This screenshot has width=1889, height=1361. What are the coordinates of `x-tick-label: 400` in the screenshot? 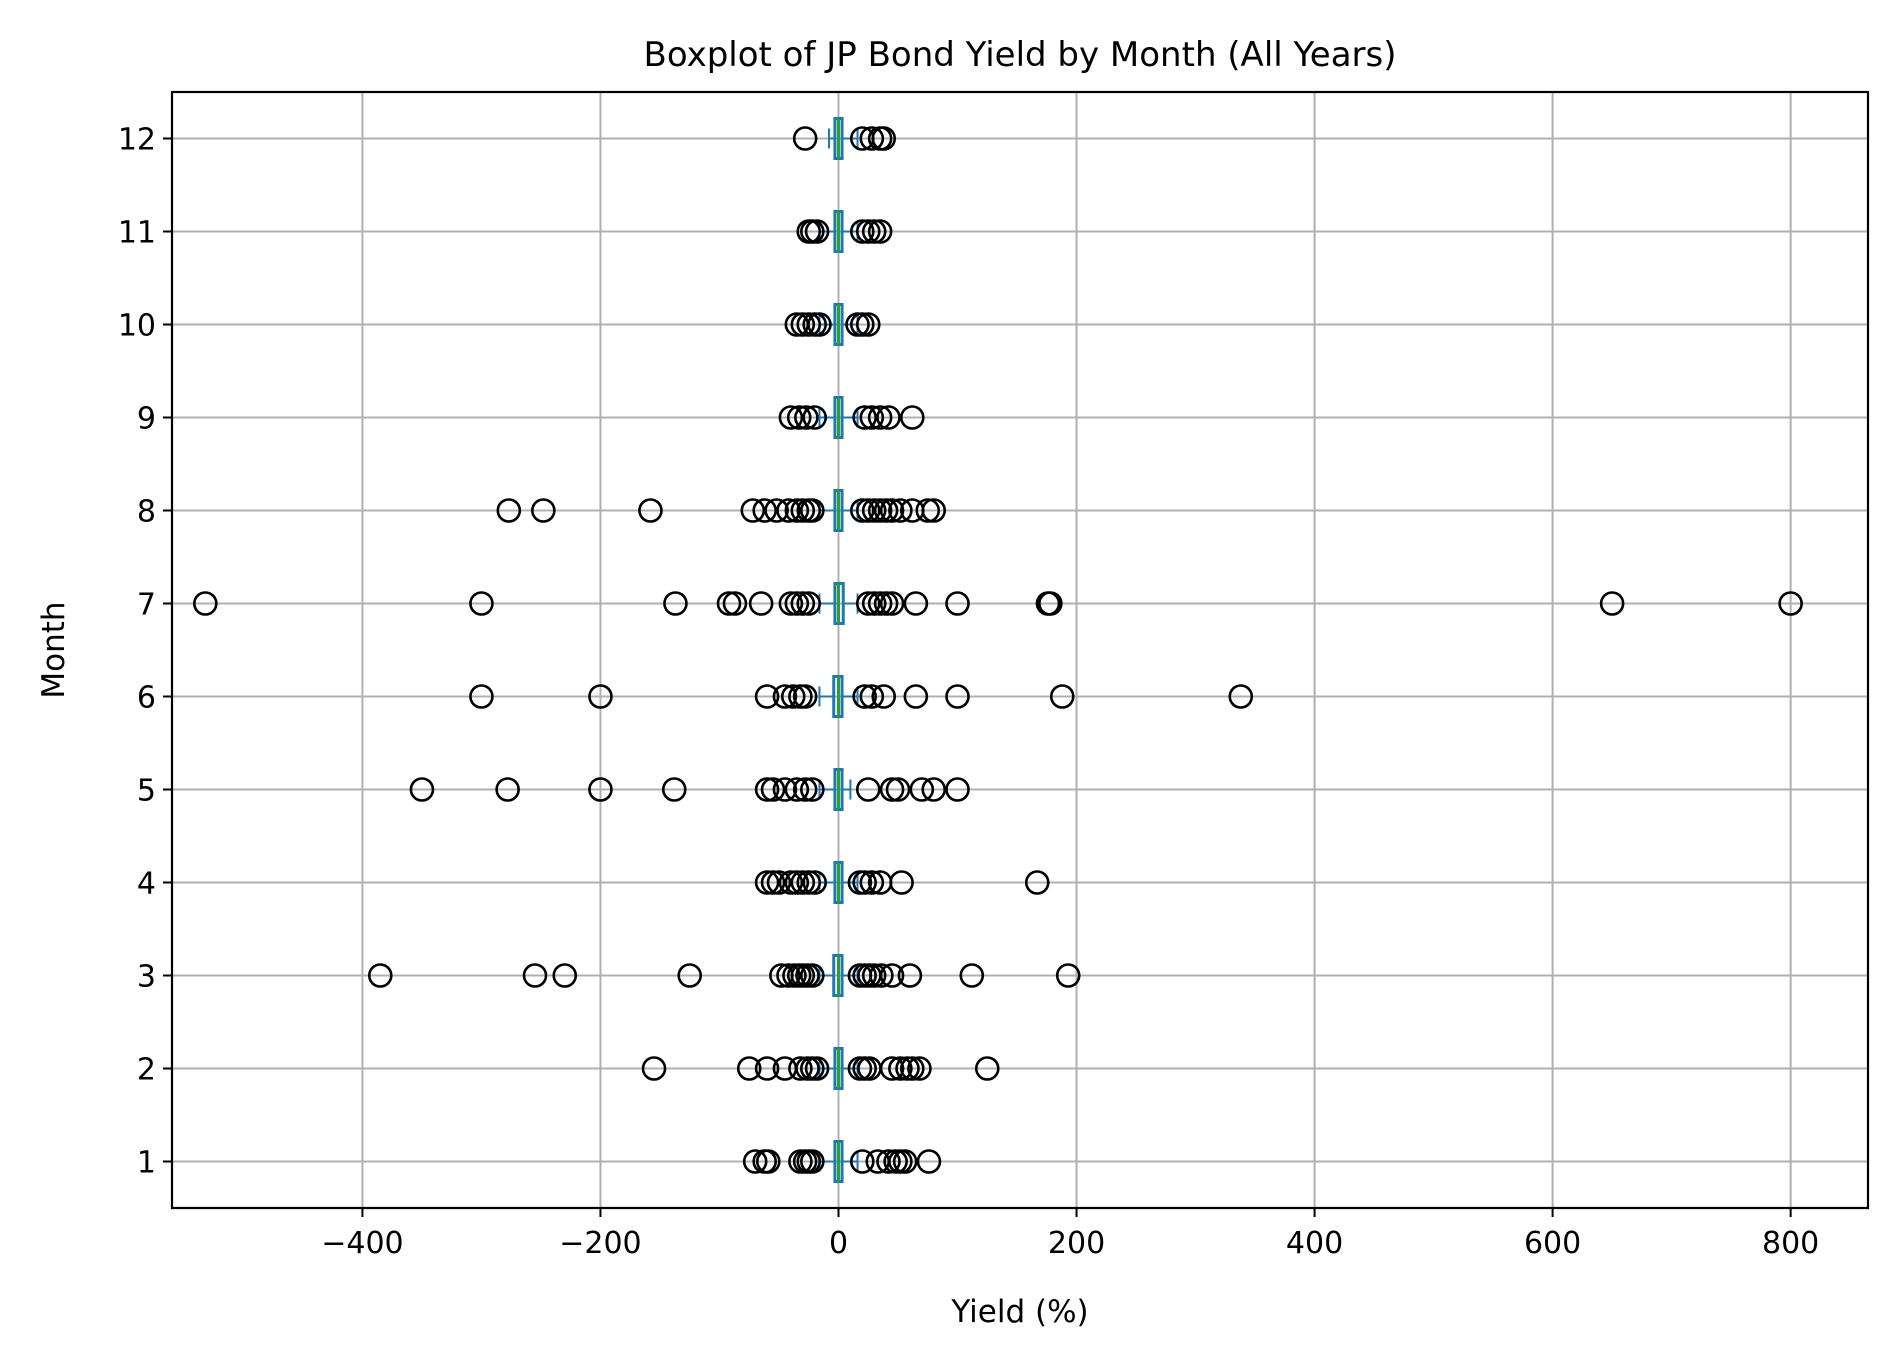 It's located at (1314, 1243).